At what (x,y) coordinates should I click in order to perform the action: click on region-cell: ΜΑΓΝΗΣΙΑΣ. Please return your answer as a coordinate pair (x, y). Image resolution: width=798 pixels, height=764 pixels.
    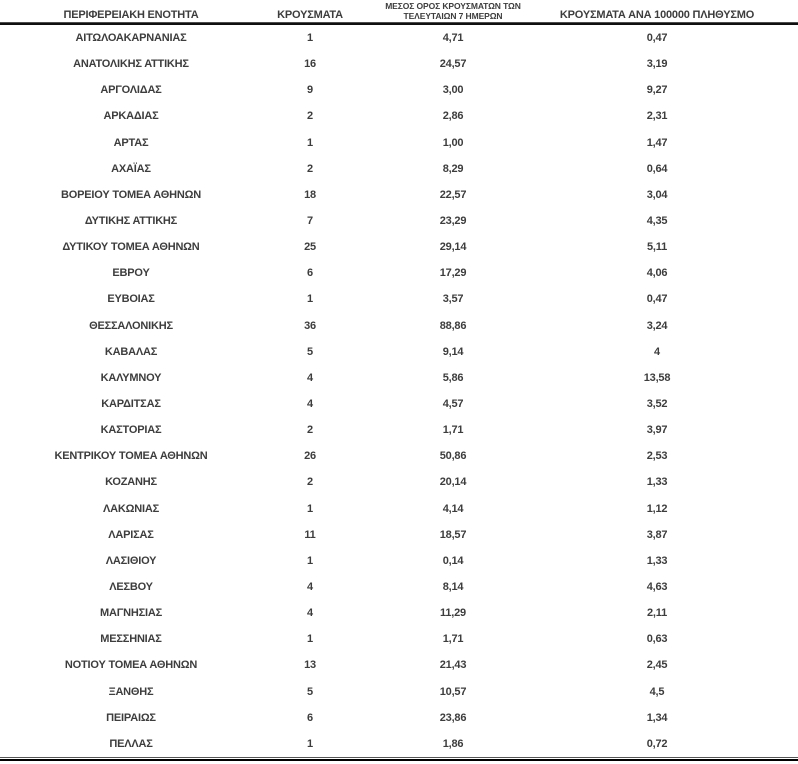
    Looking at the image, I should click on (130, 613).